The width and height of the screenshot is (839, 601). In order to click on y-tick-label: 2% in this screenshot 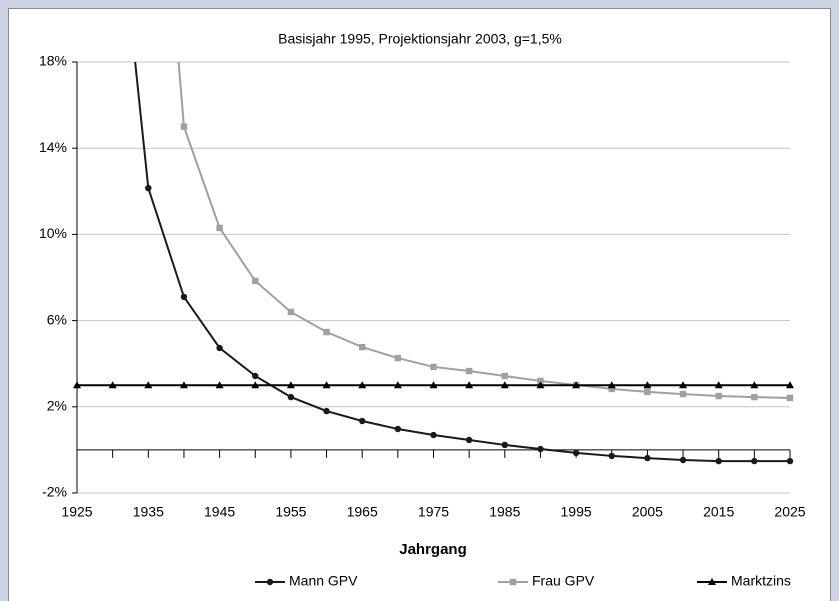, I will do `click(57, 406)`.